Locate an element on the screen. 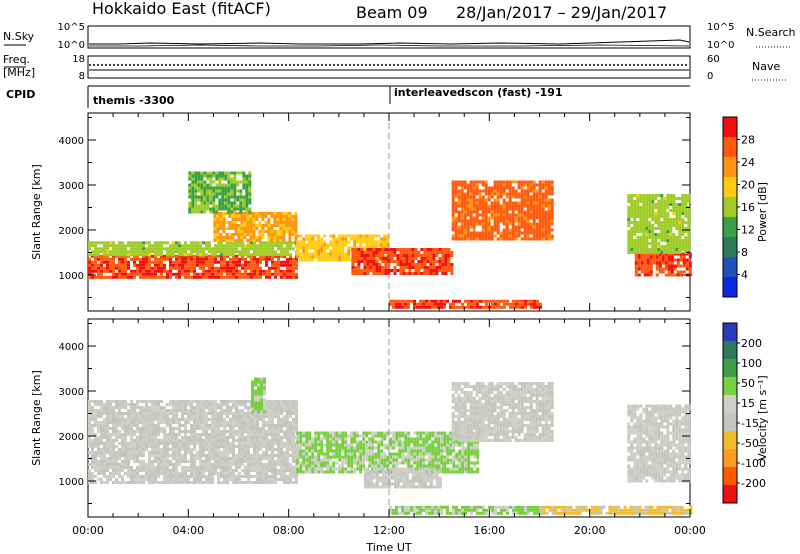 This screenshot has height=554, width=800. freq-tick-high: 18 is located at coordinates (78, 59).